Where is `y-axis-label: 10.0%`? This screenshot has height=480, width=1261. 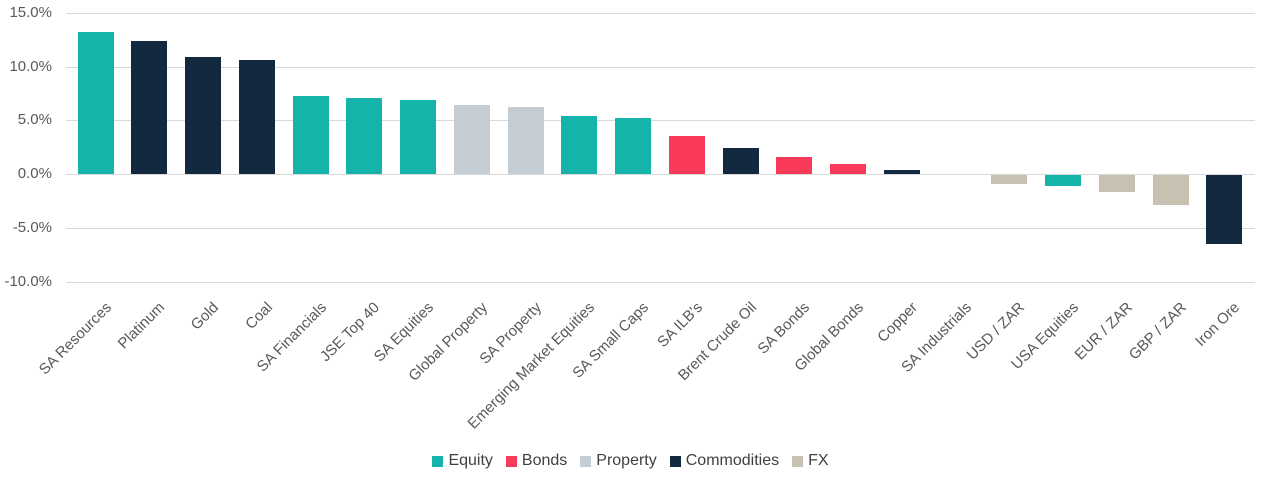
y-axis-label: 10.0% is located at coordinates (30, 66).